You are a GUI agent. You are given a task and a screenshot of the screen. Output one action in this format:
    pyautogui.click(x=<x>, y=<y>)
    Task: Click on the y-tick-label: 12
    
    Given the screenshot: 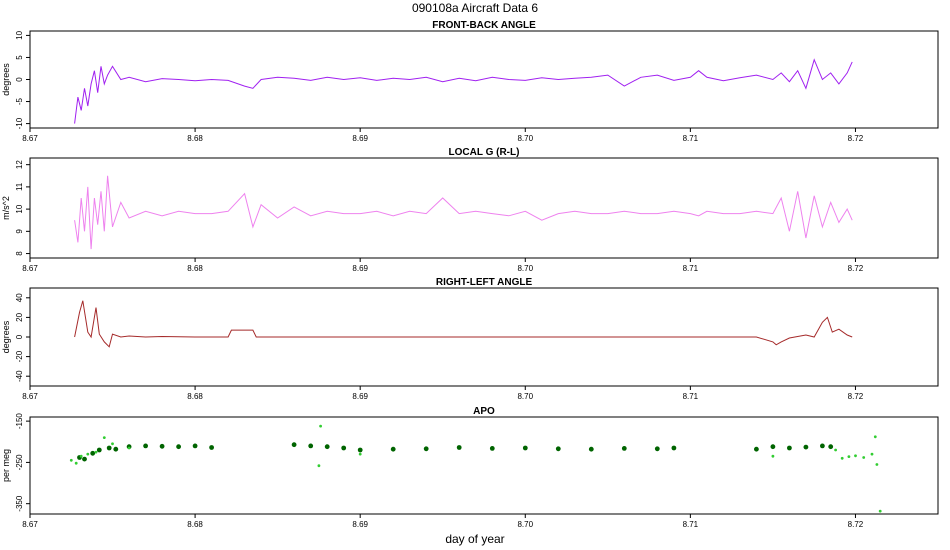 What is the action you would take?
    pyautogui.click(x=19, y=164)
    